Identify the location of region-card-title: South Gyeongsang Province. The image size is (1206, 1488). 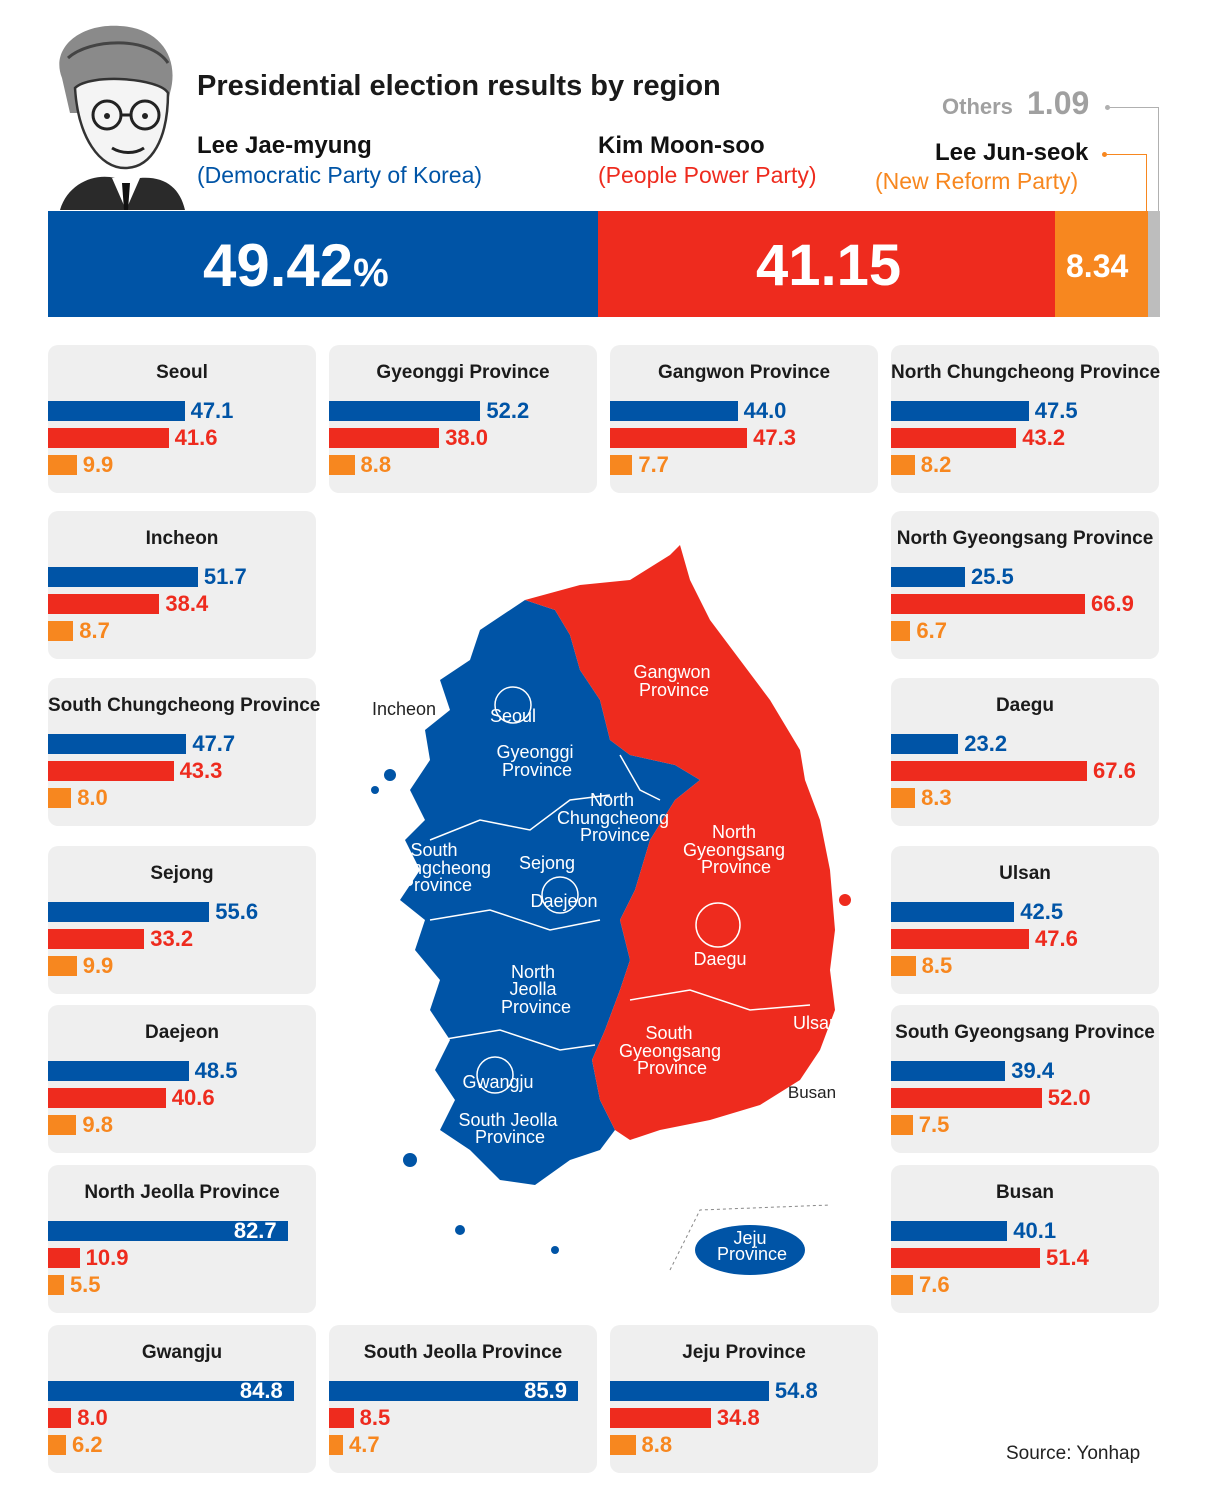
(1025, 1032).